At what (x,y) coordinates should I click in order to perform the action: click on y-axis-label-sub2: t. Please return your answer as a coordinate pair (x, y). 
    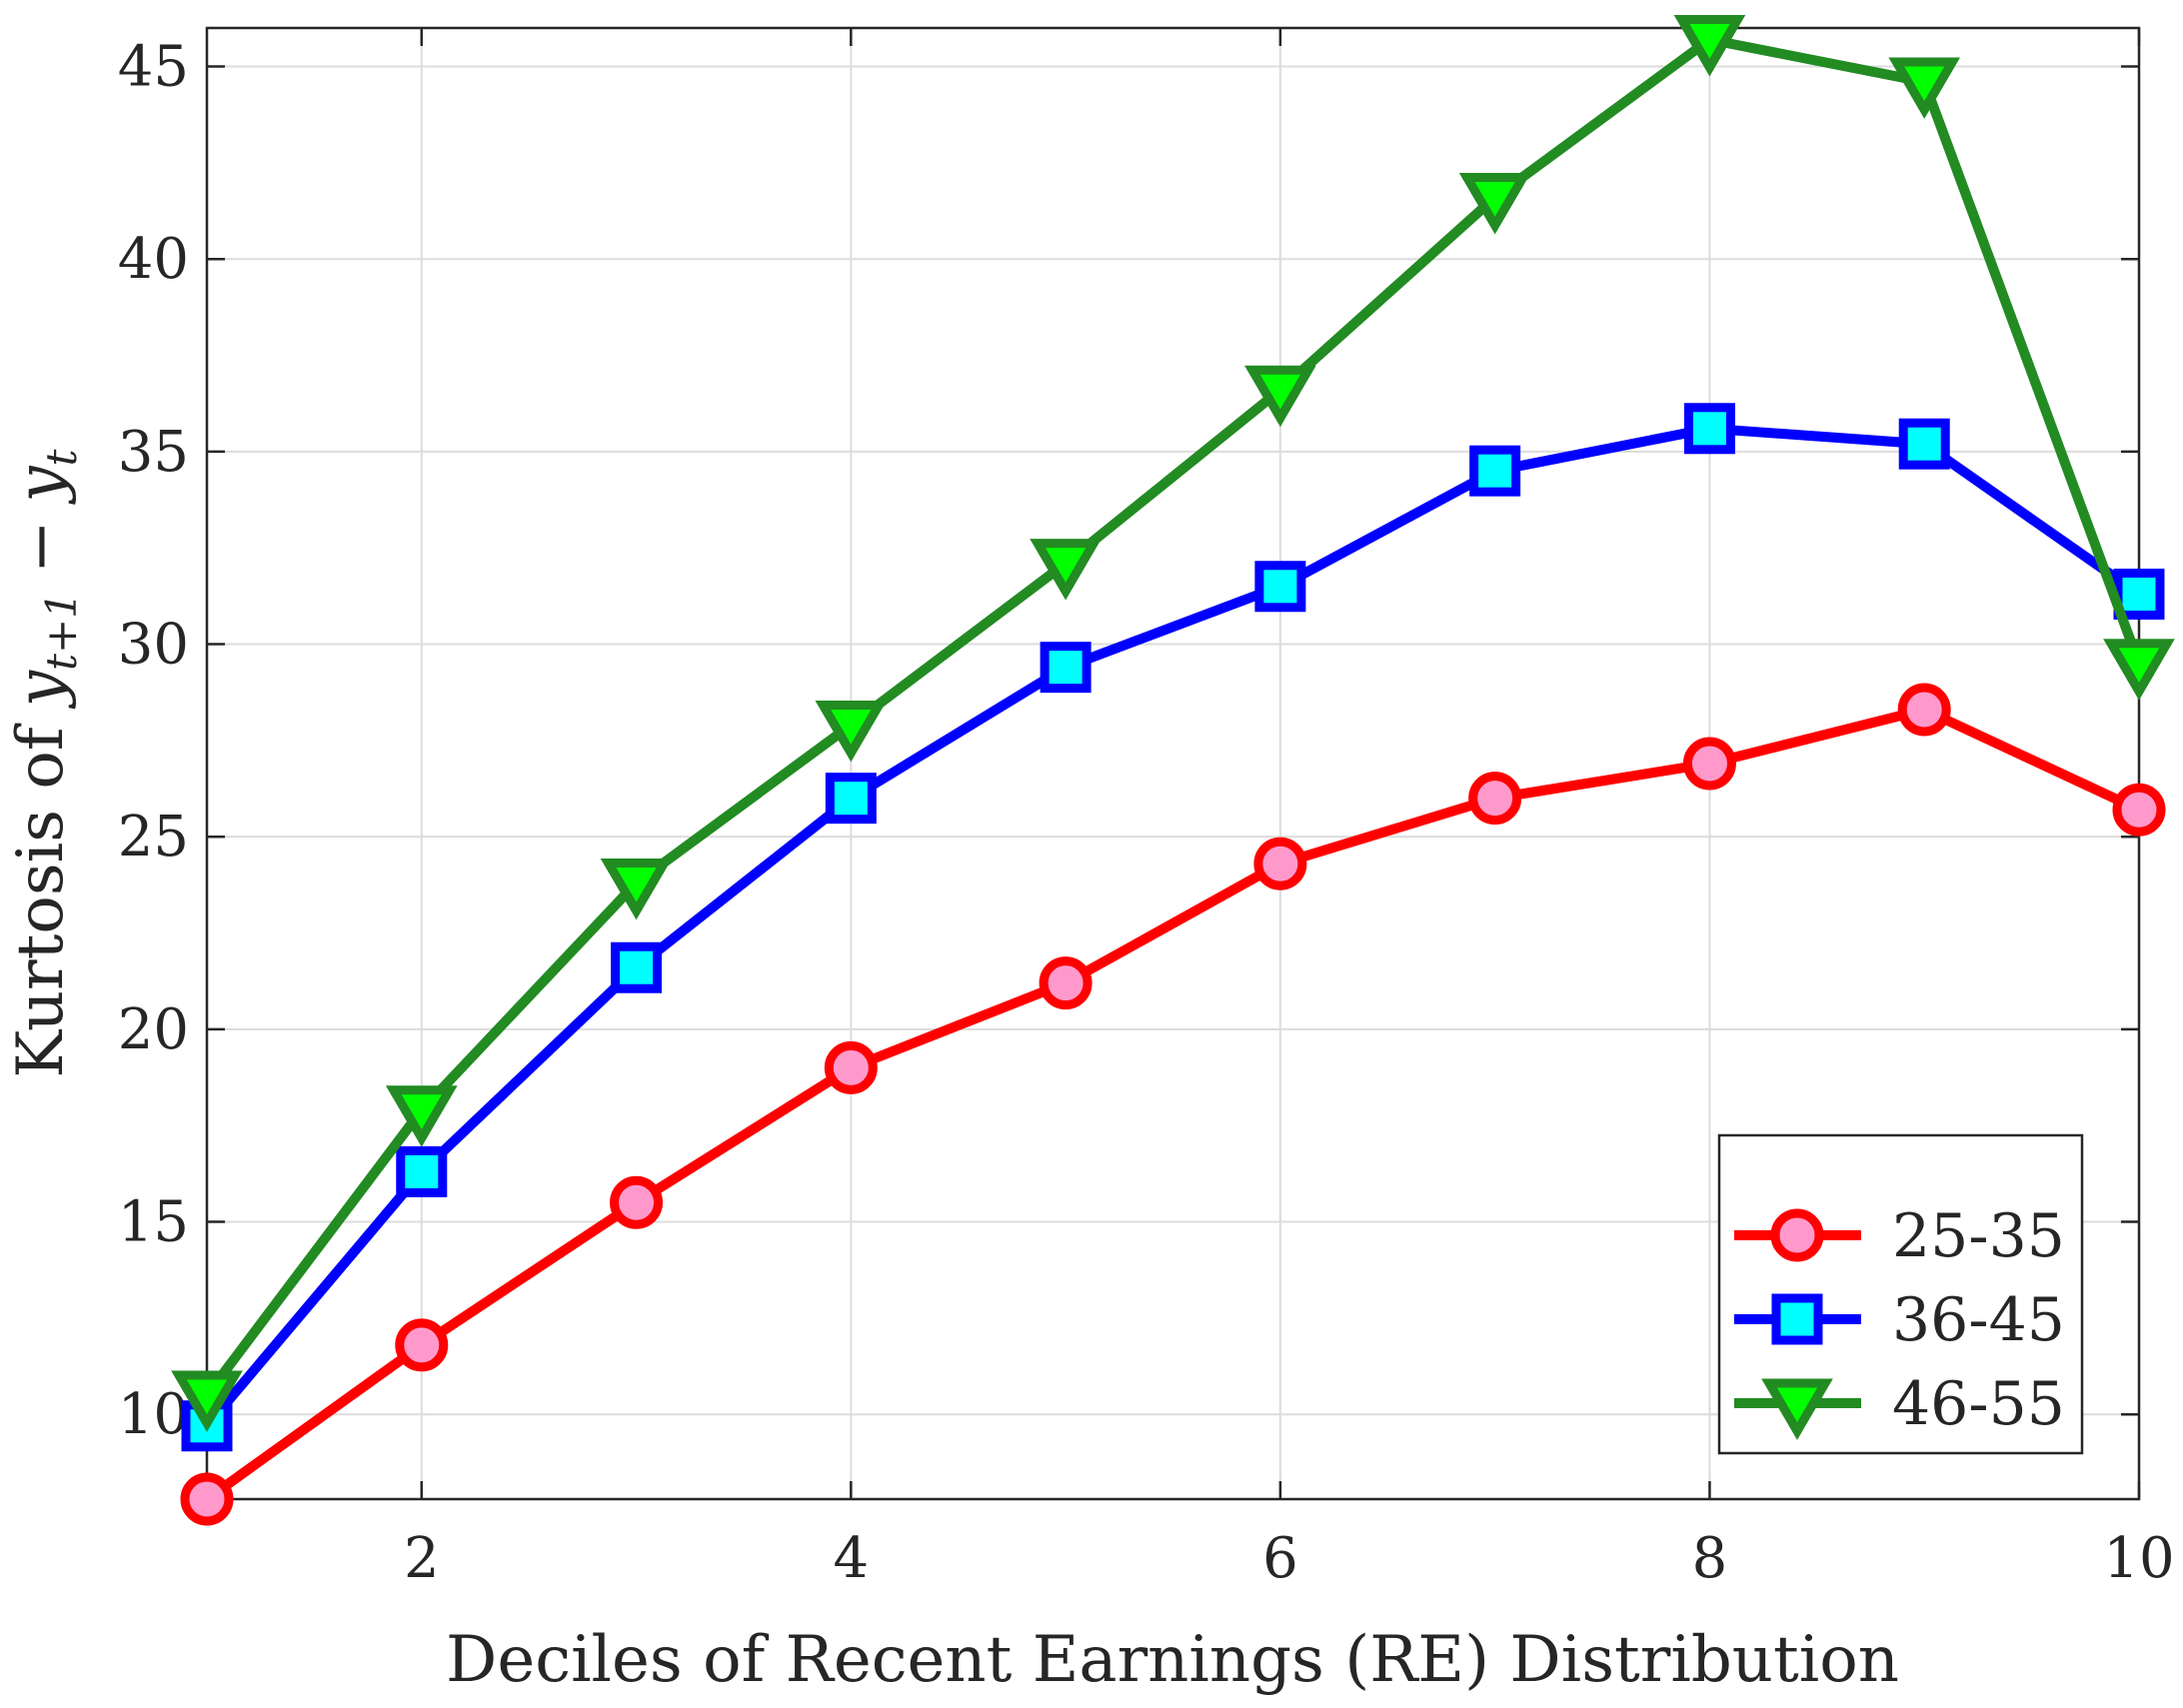
    Looking at the image, I should click on (61, 457).